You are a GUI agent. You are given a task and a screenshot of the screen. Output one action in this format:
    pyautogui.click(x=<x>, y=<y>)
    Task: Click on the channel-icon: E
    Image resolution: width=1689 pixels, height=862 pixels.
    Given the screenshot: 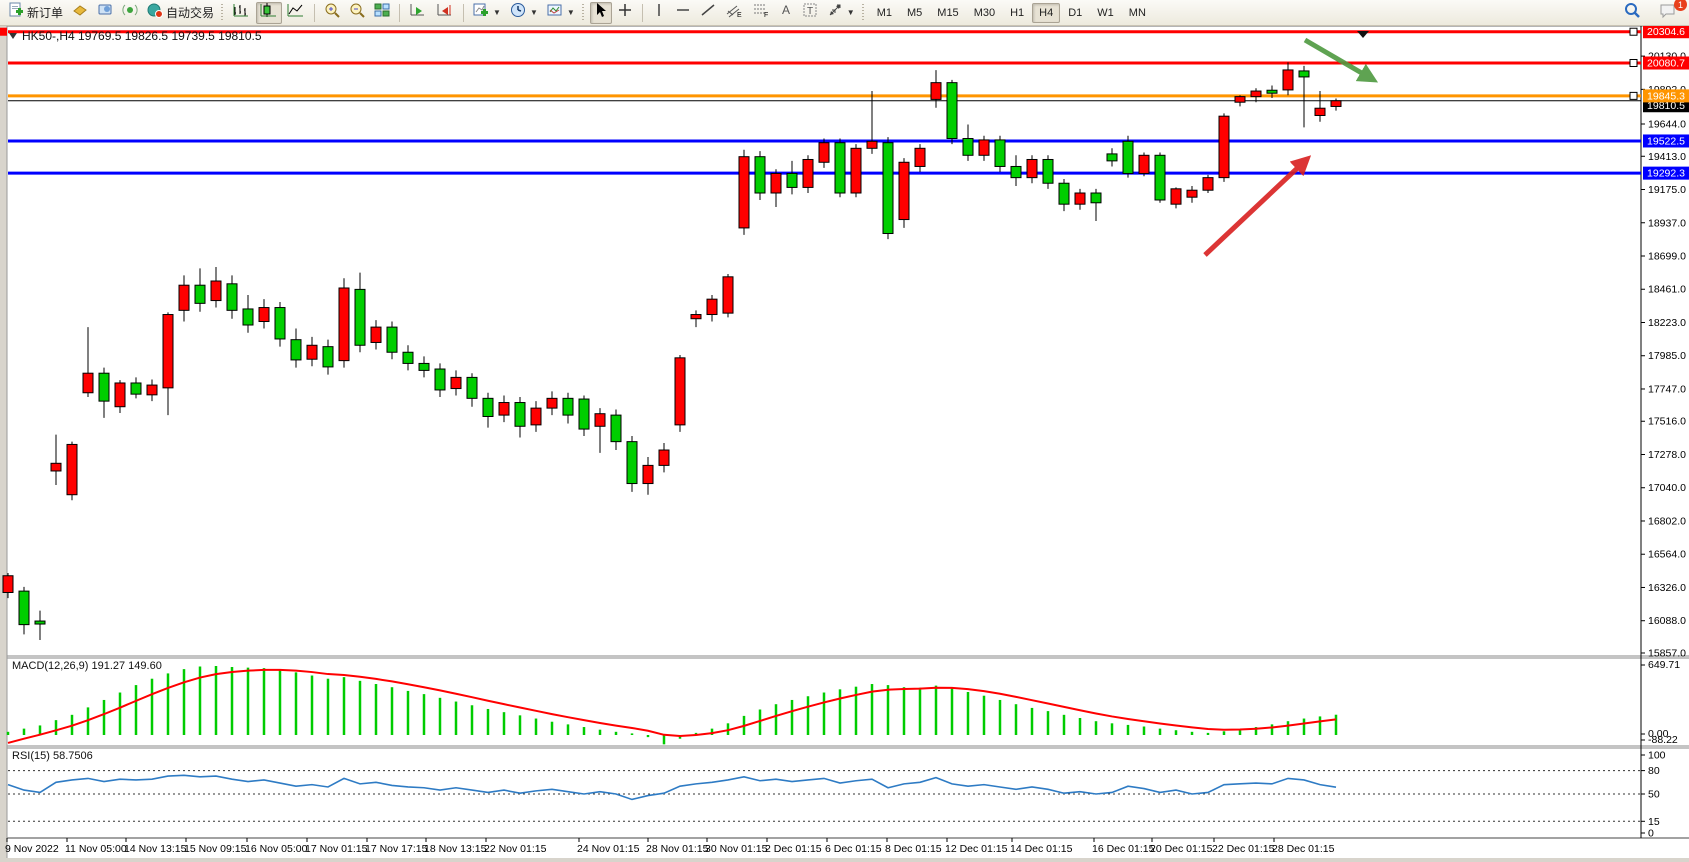 What is the action you would take?
    pyautogui.click(x=734, y=12)
    